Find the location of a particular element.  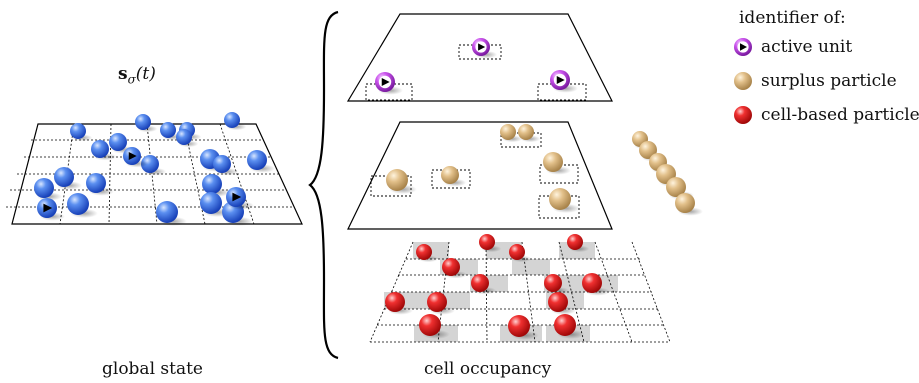

state-label: sσ(t) is located at coordinates (137, 75).